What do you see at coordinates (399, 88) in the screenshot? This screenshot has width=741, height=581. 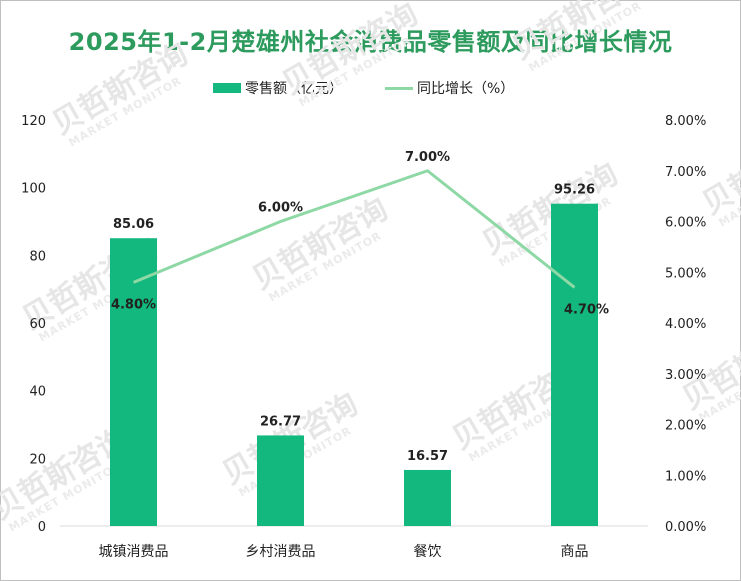 I see `legend-swatch-line` at bounding box center [399, 88].